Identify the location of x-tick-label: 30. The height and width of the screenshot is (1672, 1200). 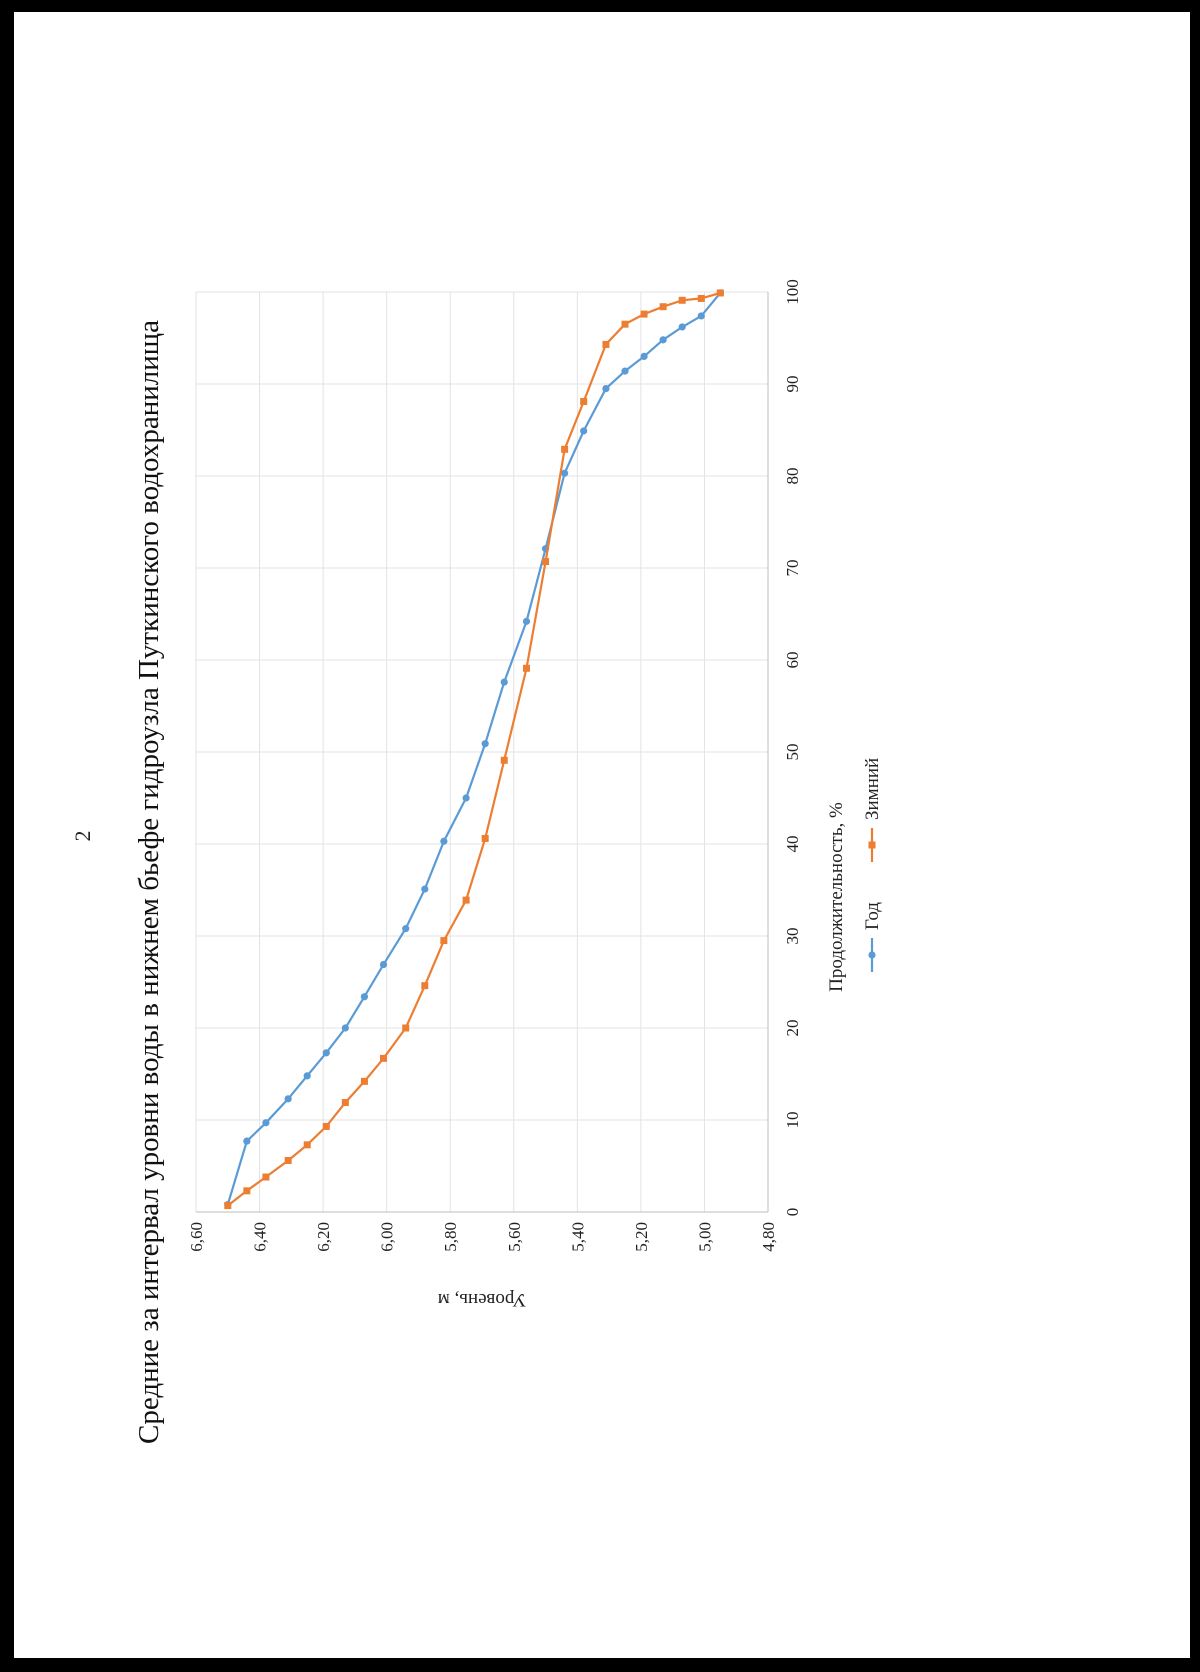
(792, 936).